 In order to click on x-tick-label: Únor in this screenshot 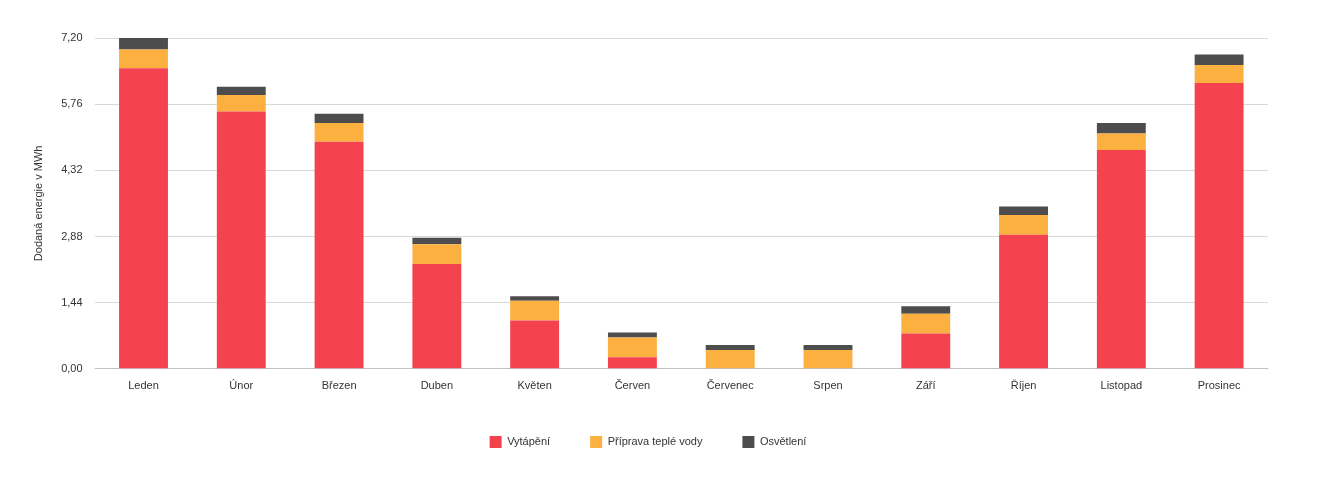, I will do `click(241, 385)`.